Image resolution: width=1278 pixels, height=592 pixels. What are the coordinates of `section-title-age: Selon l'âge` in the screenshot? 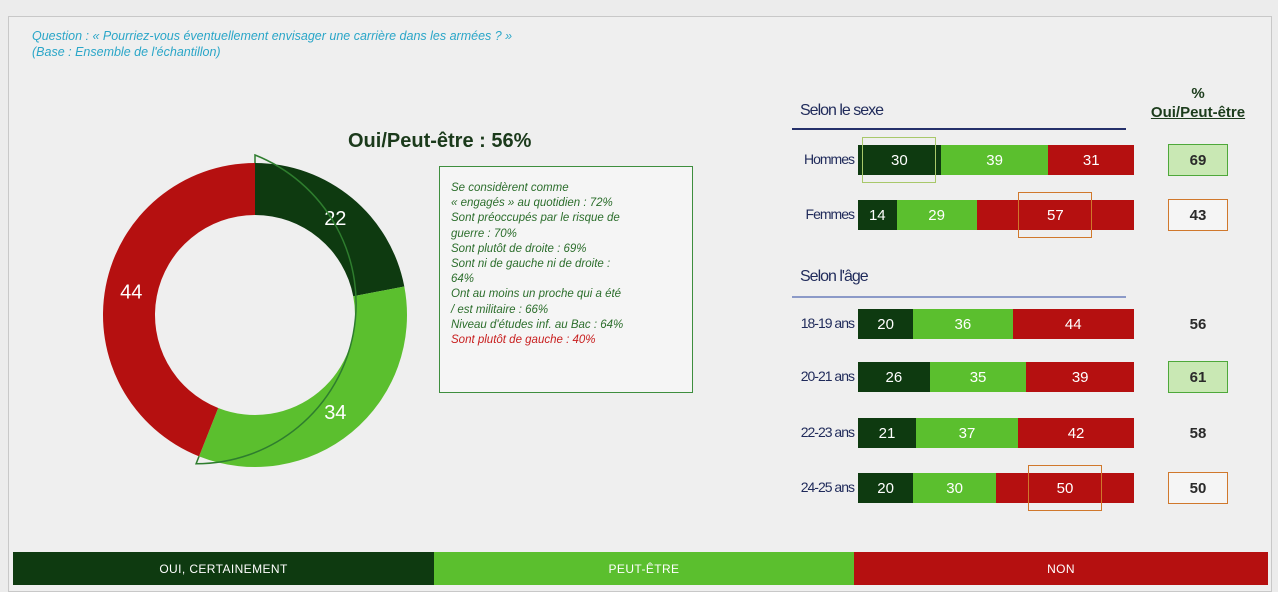 It's located at (834, 276).